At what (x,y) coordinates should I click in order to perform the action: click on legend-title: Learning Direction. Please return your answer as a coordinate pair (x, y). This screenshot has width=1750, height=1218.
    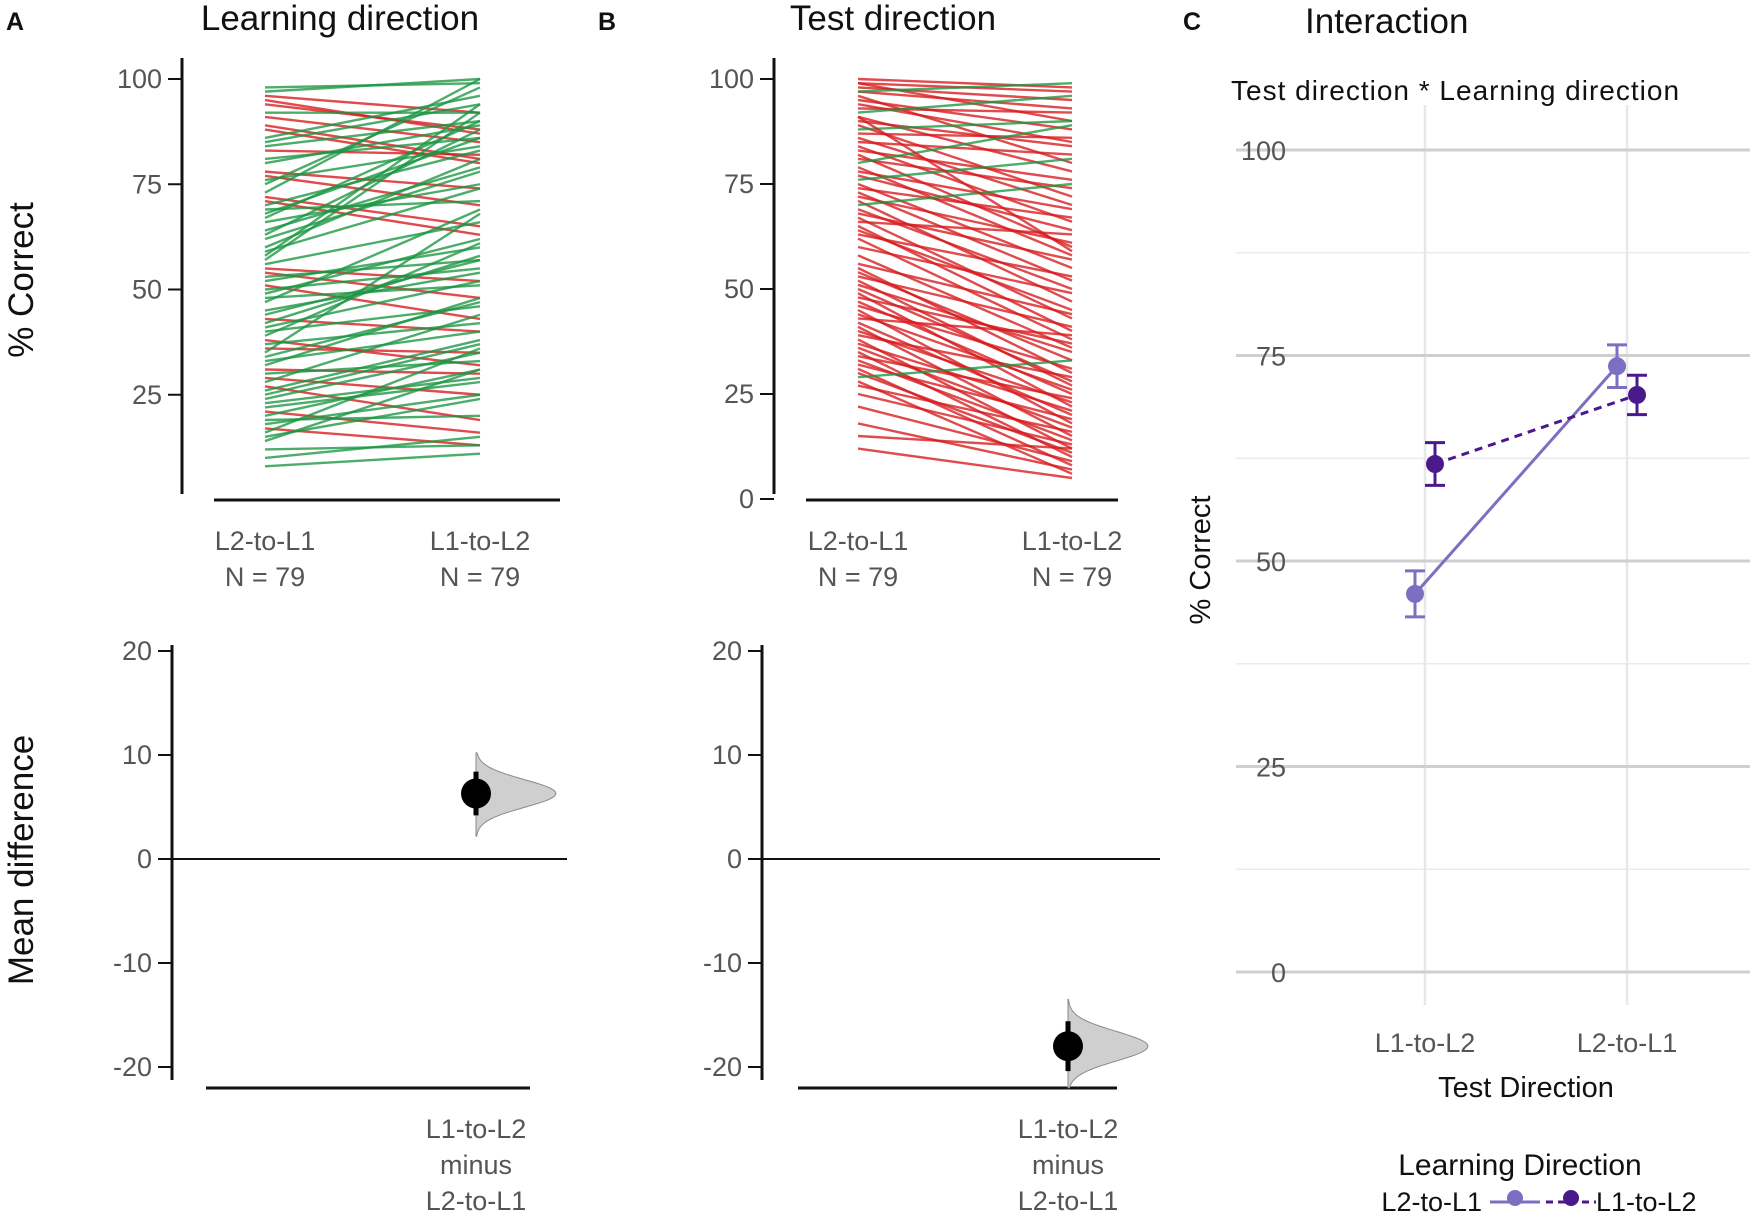
    Looking at the image, I should click on (1519, 1165).